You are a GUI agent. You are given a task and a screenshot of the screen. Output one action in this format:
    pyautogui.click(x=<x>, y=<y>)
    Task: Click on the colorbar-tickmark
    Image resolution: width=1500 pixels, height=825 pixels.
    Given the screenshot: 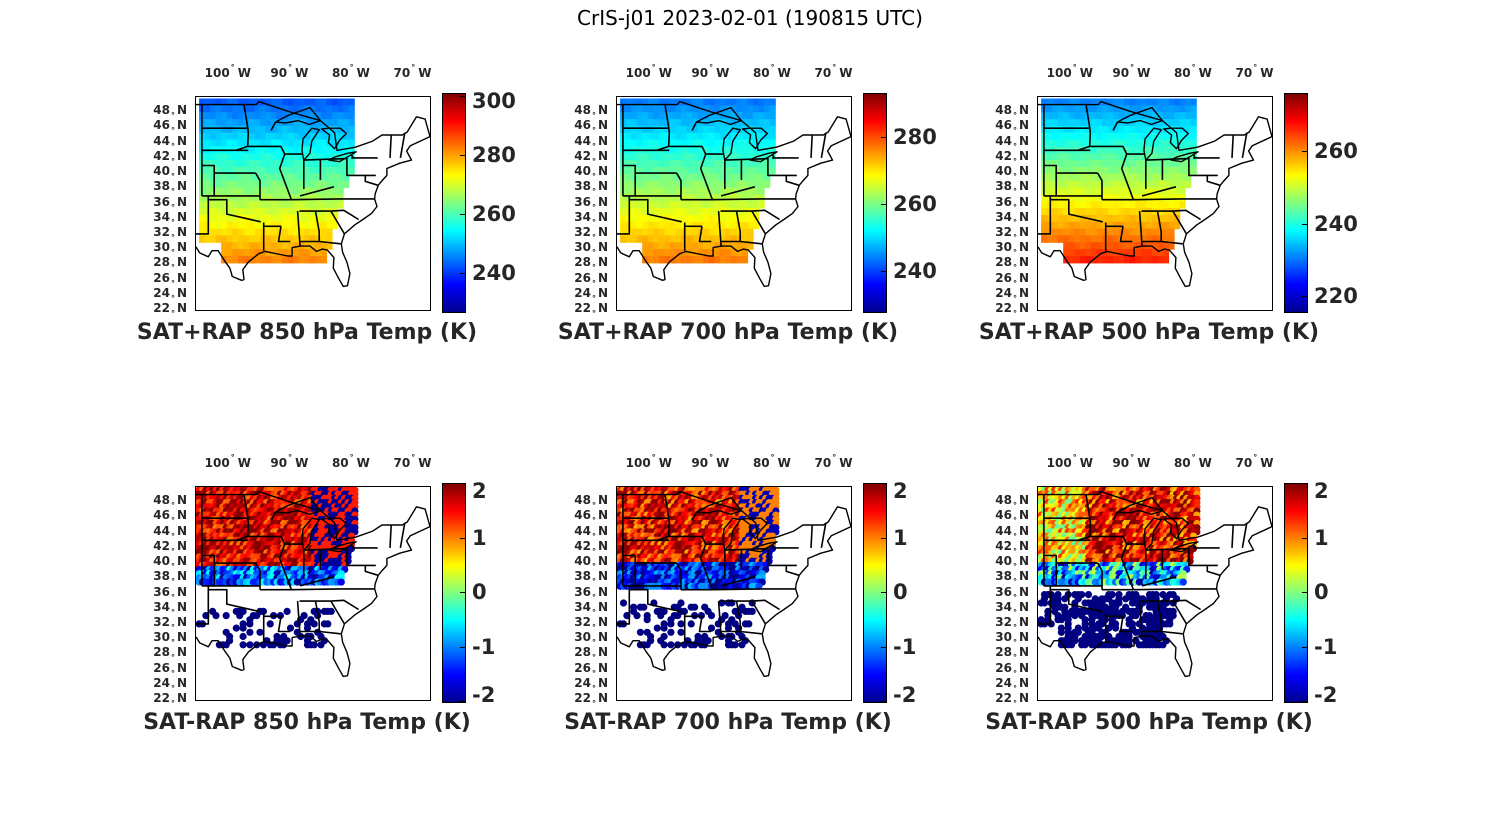 What is the action you would take?
    pyautogui.click(x=883, y=701)
    